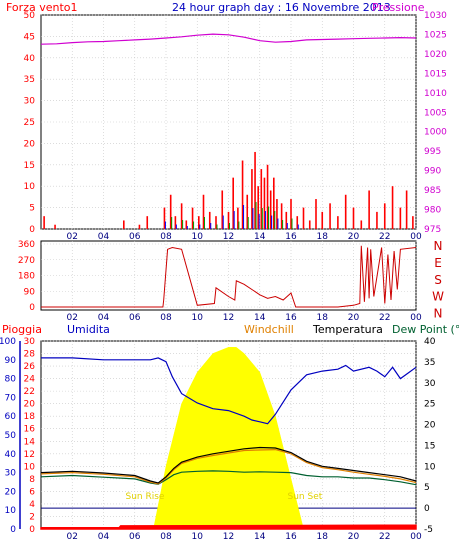 Image resolution: width=459 pixels, height=555 pixels. What do you see at coordinates (30, 417) in the screenshot?
I see `rain-y-tick-9: 18` at bounding box center [30, 417].